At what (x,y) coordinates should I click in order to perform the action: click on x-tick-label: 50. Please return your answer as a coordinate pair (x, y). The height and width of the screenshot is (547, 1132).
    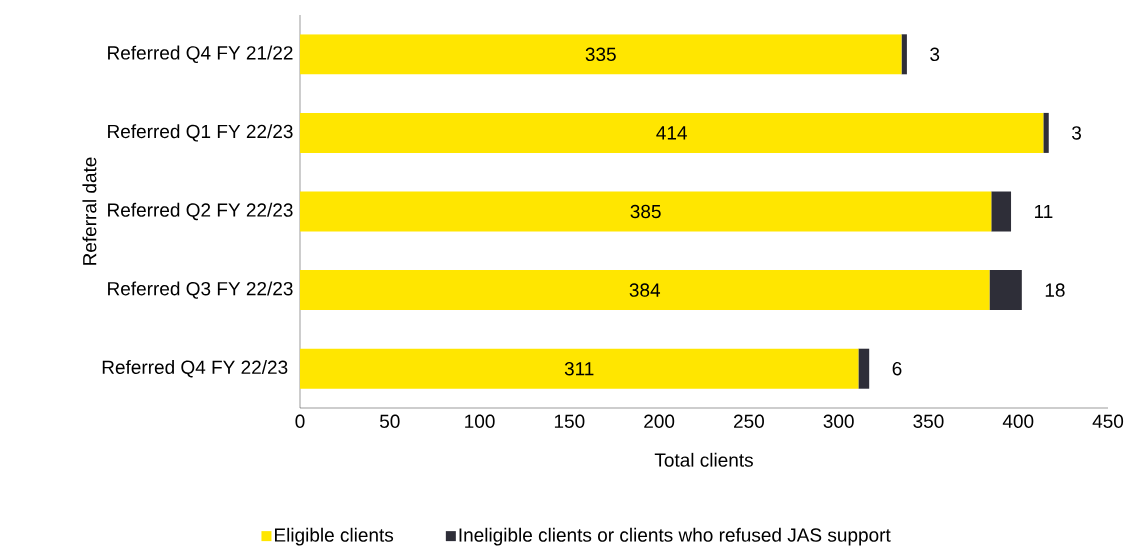
    Looking at the image, I should click on (389, 421).